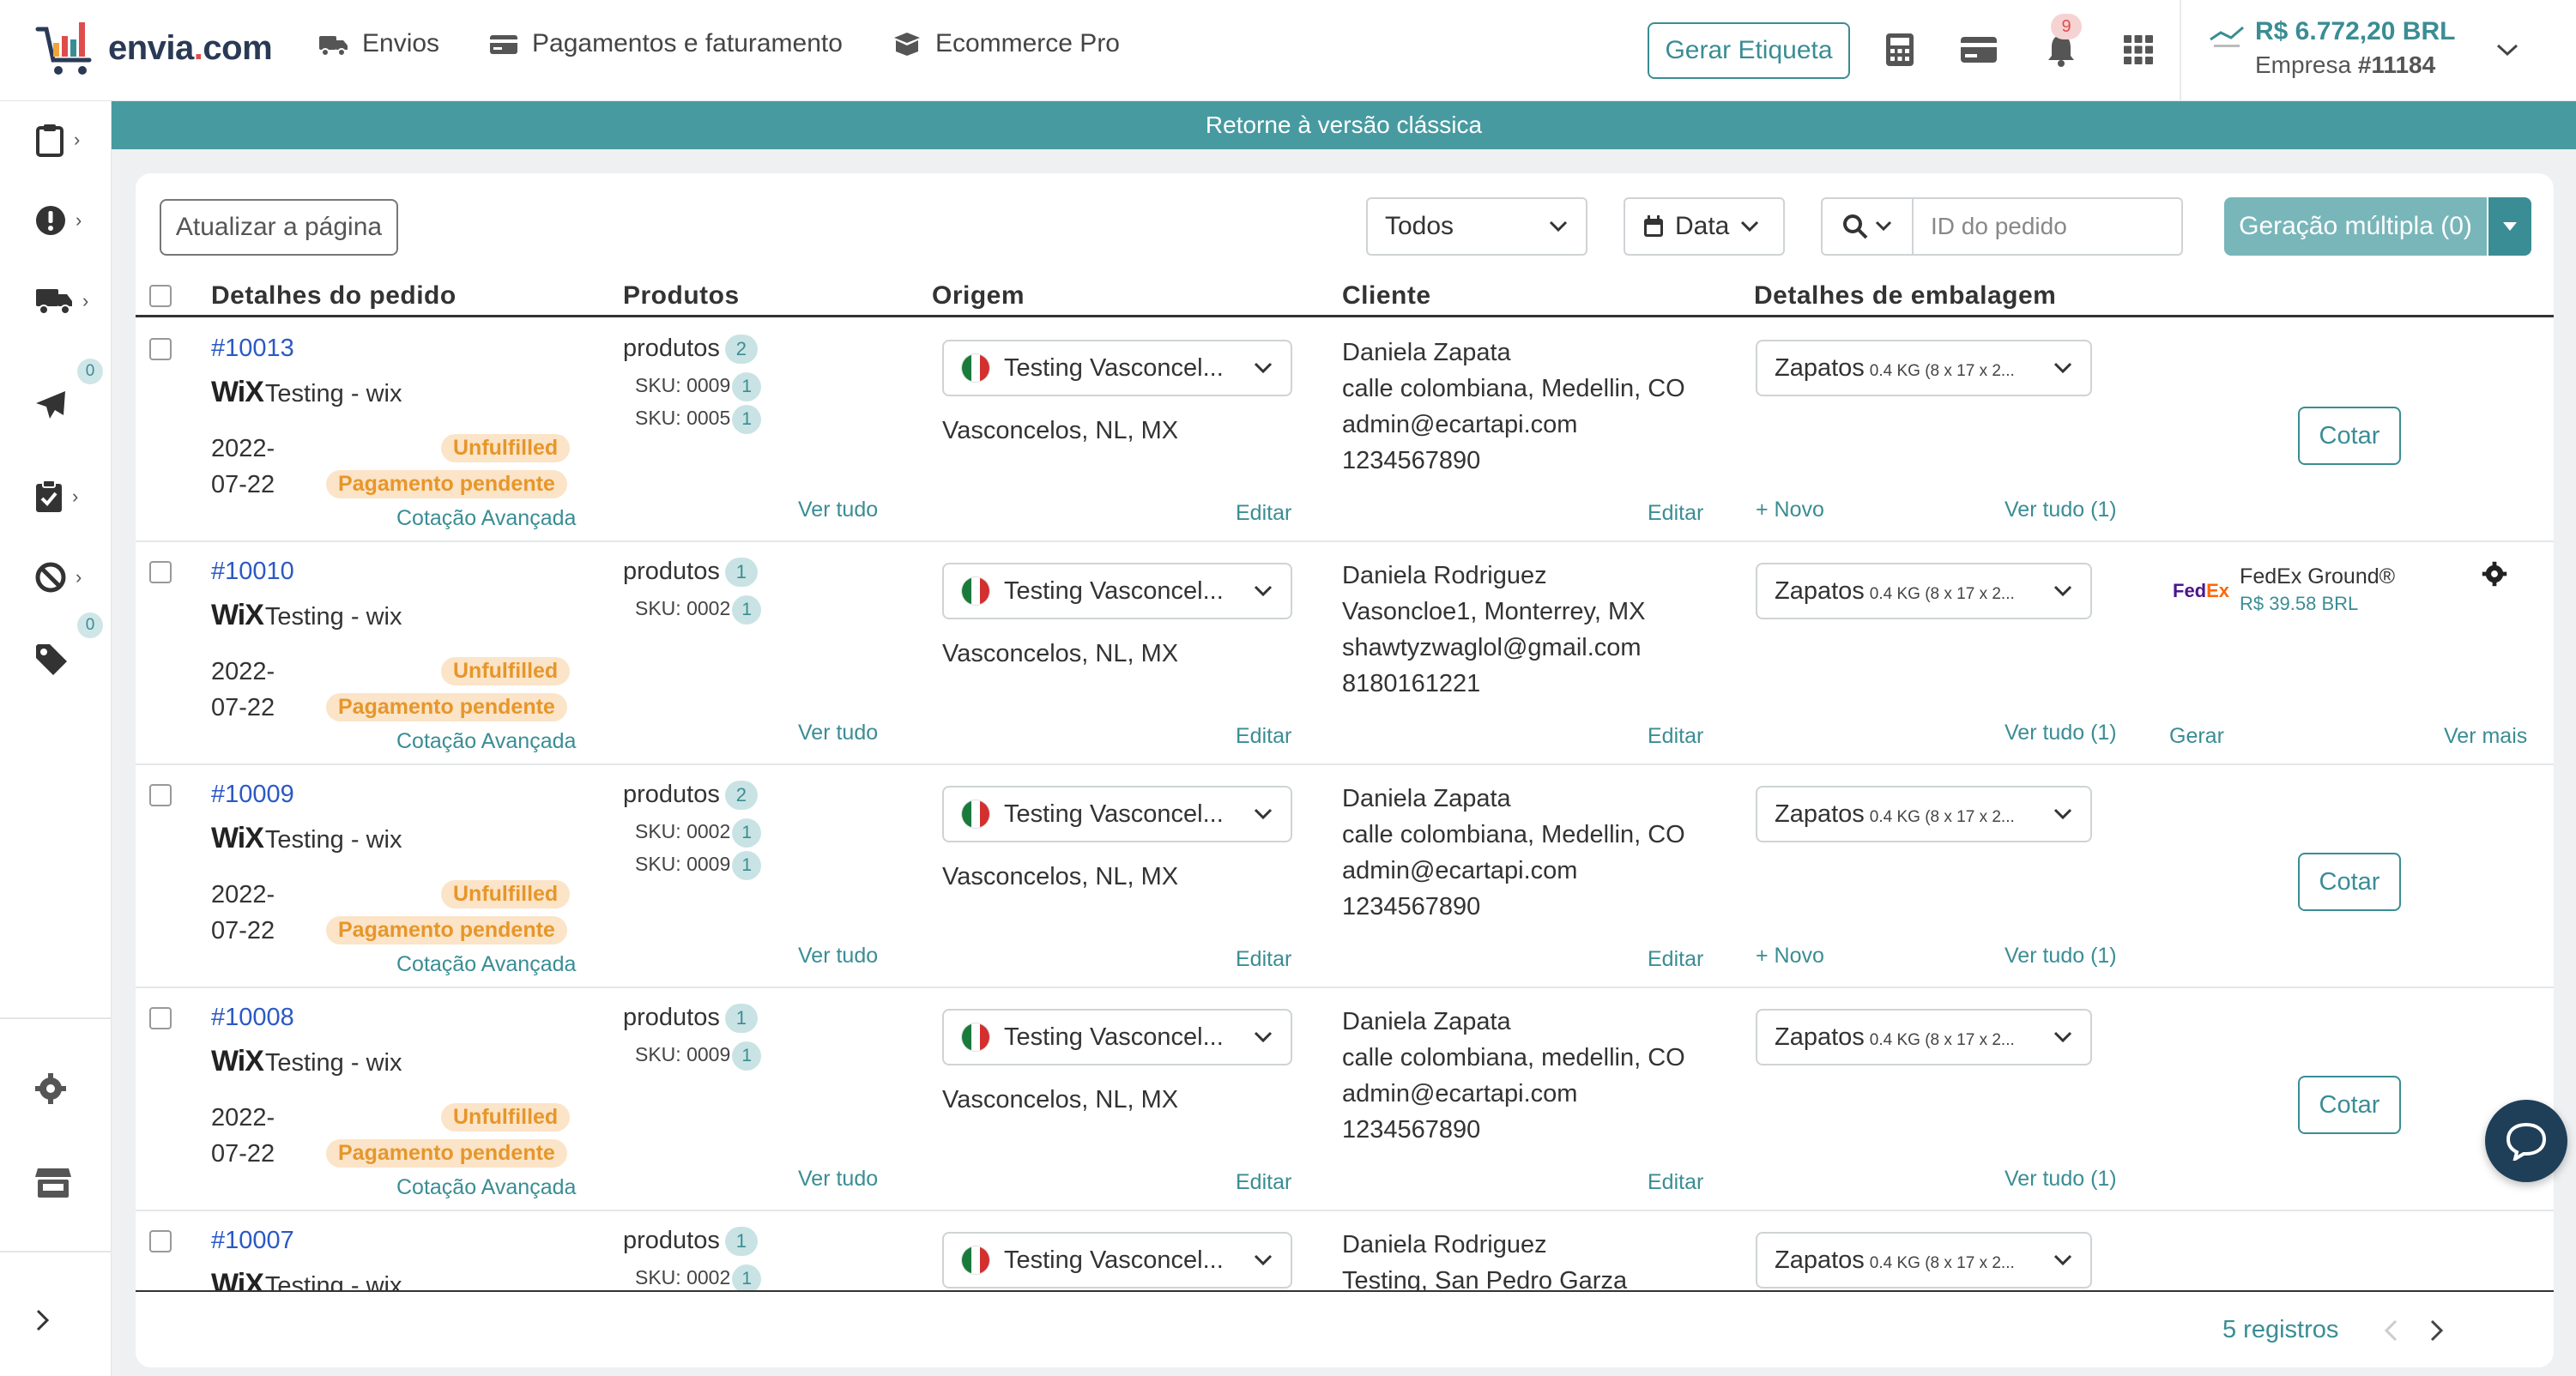  Describe the element at coordinates (53, 1183) in the screenshot. I see `store-icon` at that location.